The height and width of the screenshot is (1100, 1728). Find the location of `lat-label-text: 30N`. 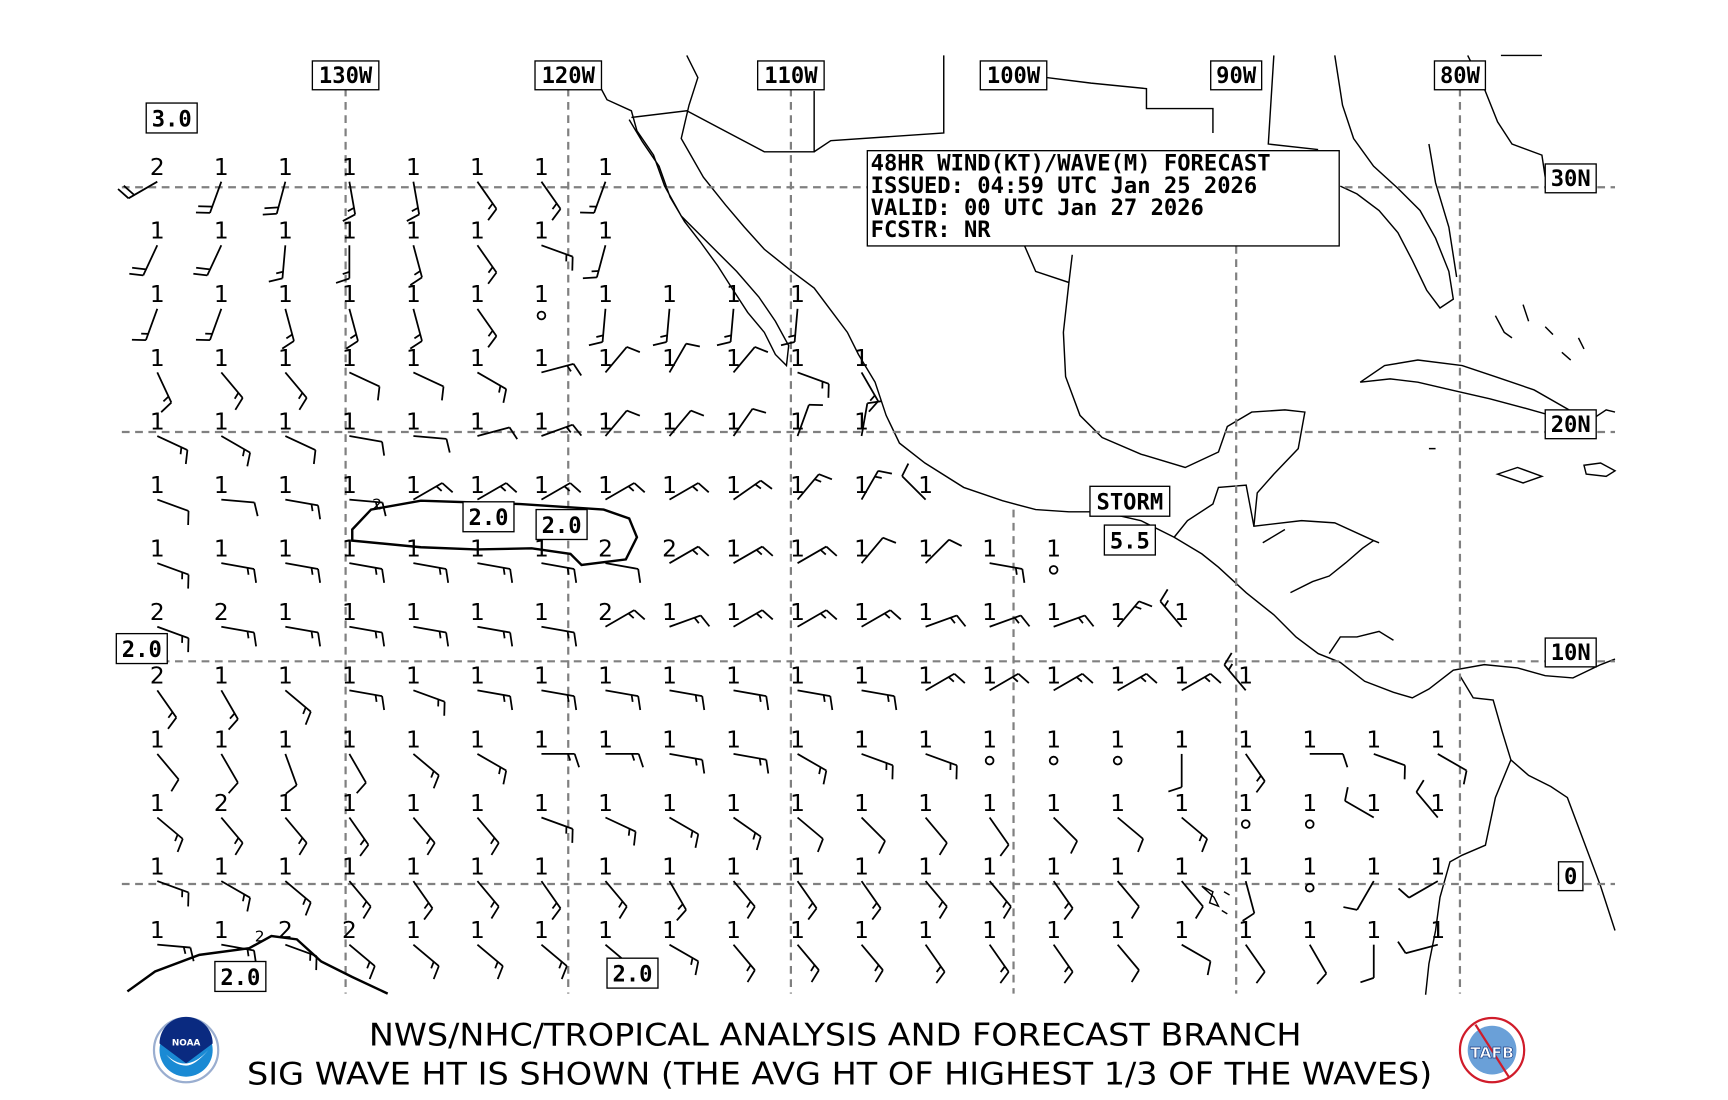

lat-label-text: 30N is located at coordinates (1571, 179).